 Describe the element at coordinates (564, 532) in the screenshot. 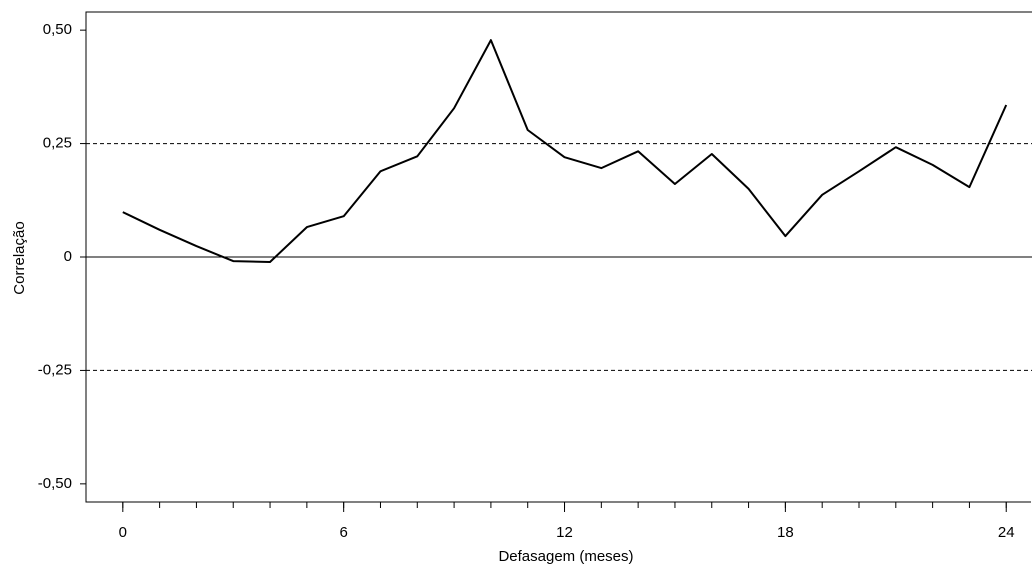

I see `x-tick-label: 12` at that location.